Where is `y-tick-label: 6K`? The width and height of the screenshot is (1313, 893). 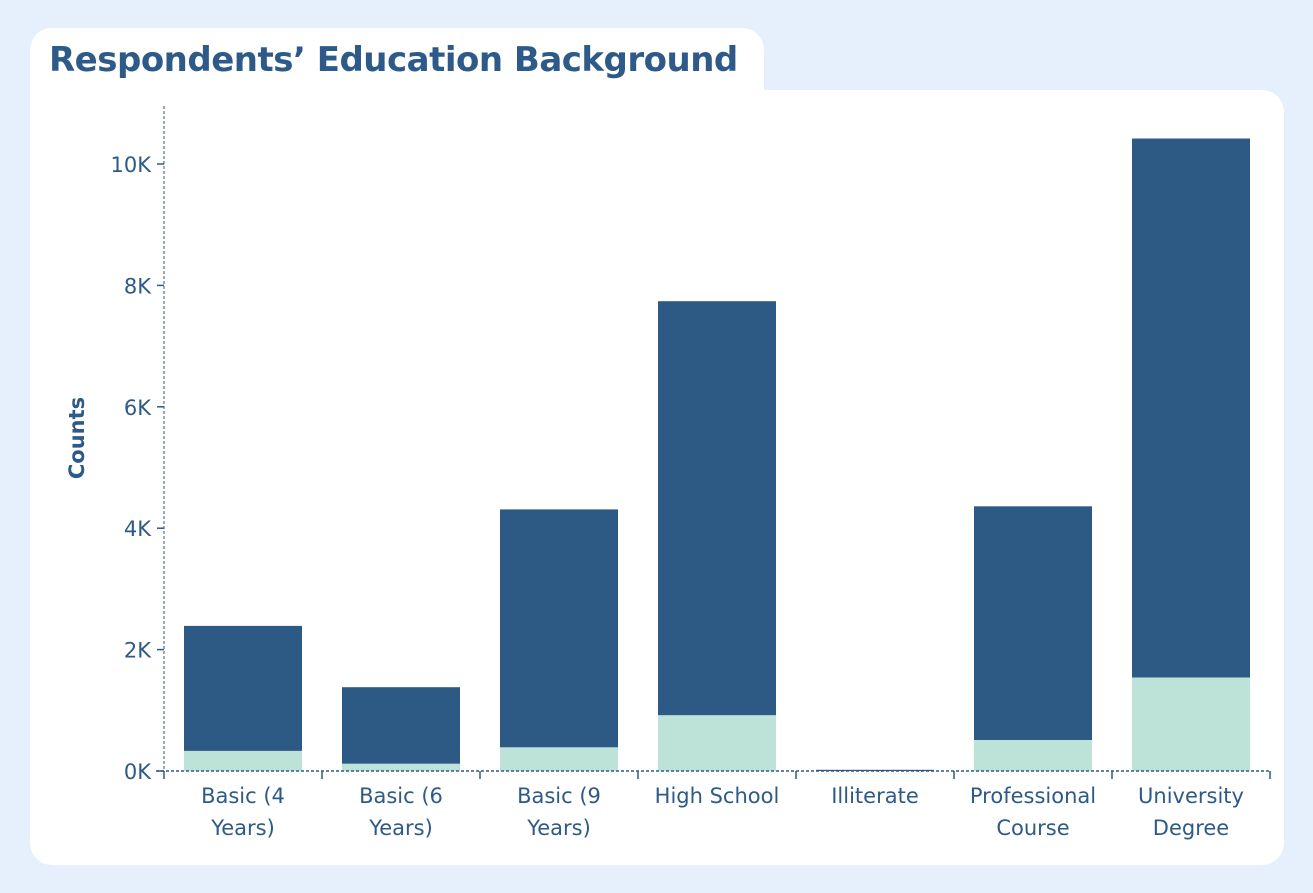
y-tick-label: 6K is located at coordinates (138, 408).